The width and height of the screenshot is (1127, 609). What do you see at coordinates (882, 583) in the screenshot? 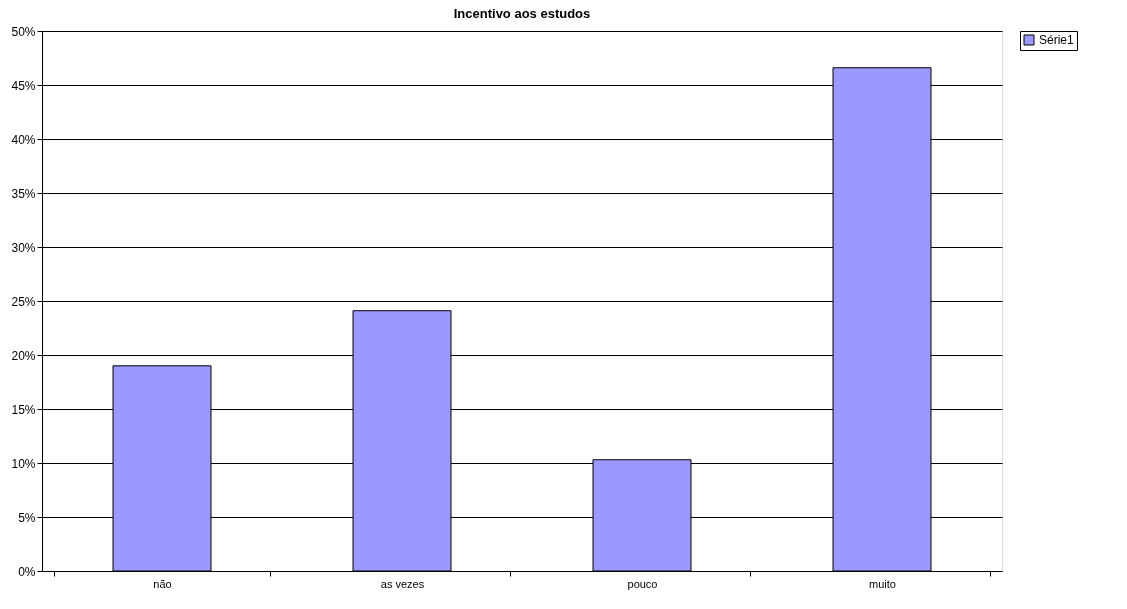
I see `x-tick-label: muito` at bounding box center [882, 583].